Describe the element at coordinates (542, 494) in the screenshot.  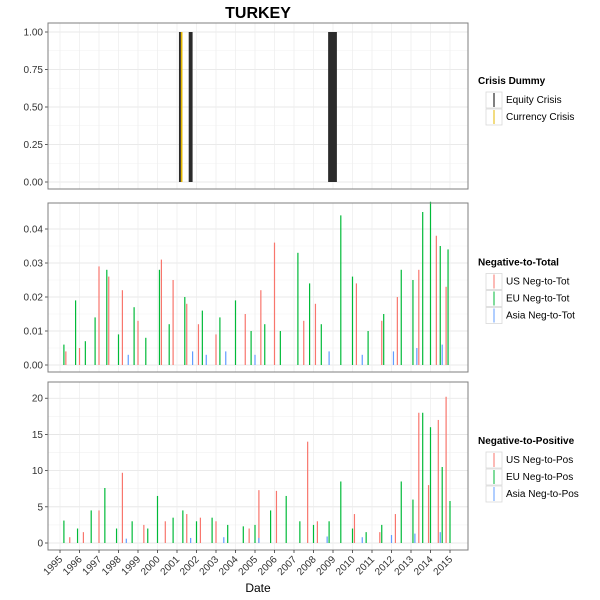
I see `legend-label: Asia Neg-to-Pos` at that location.